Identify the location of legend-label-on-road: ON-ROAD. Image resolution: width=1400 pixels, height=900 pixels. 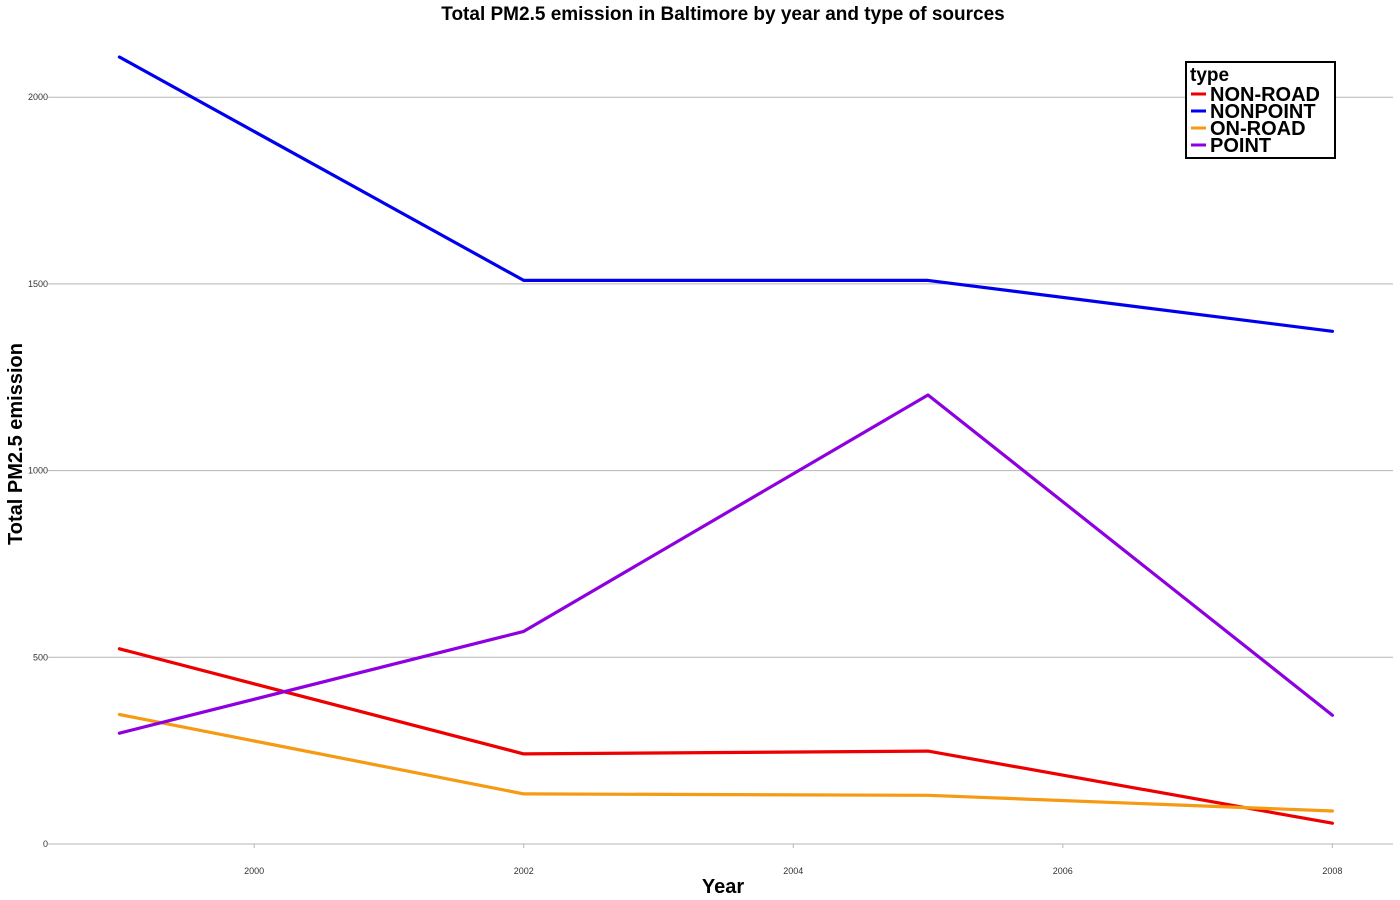
(1258, 129).